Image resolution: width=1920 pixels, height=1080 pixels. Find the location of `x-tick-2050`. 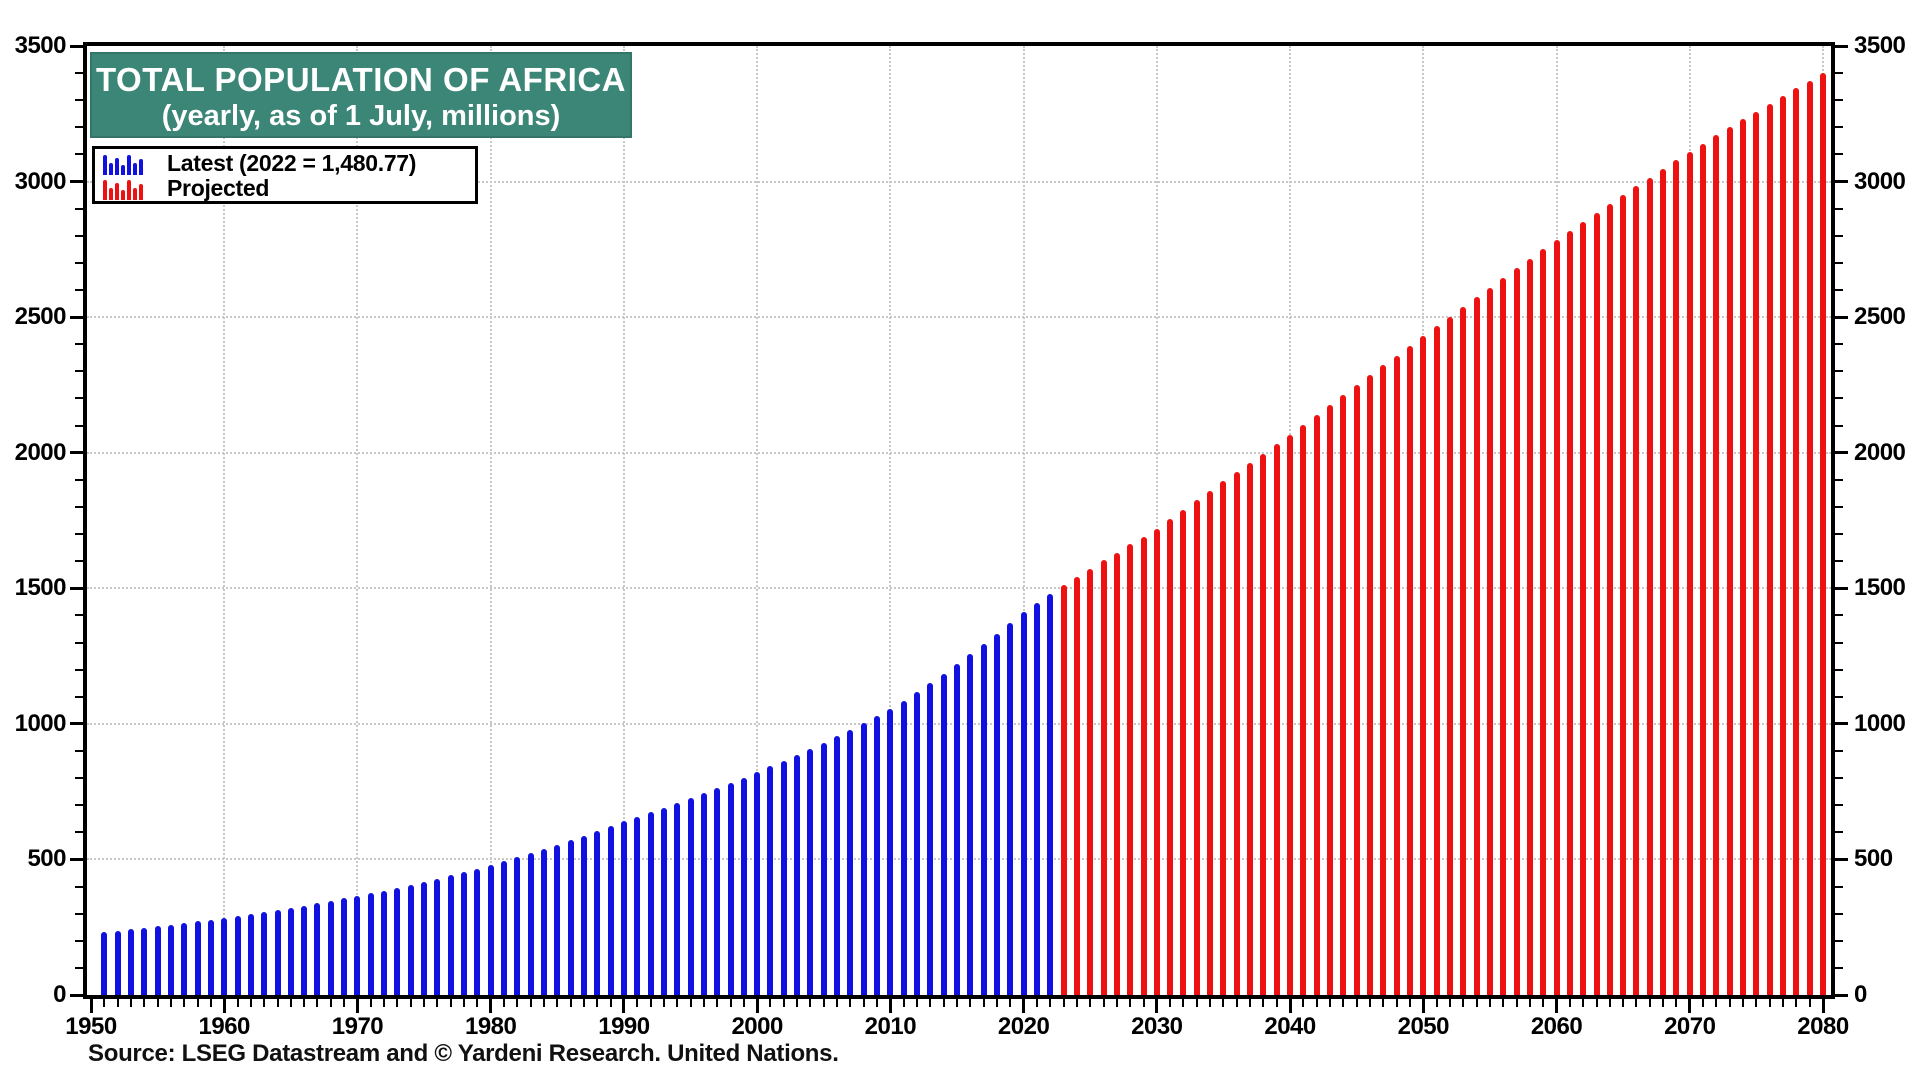

x-tick-2050 is located at coordinates (1423, 1006).